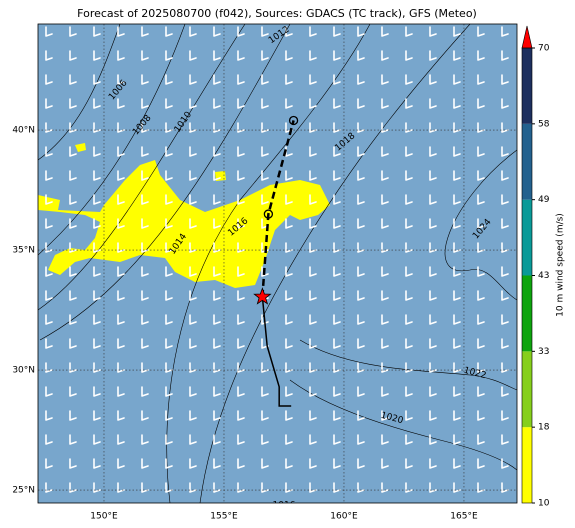  Describe the element at coordinates (224, 517) in the screenshot. I see `x-tick-label: 155°E` at that location.